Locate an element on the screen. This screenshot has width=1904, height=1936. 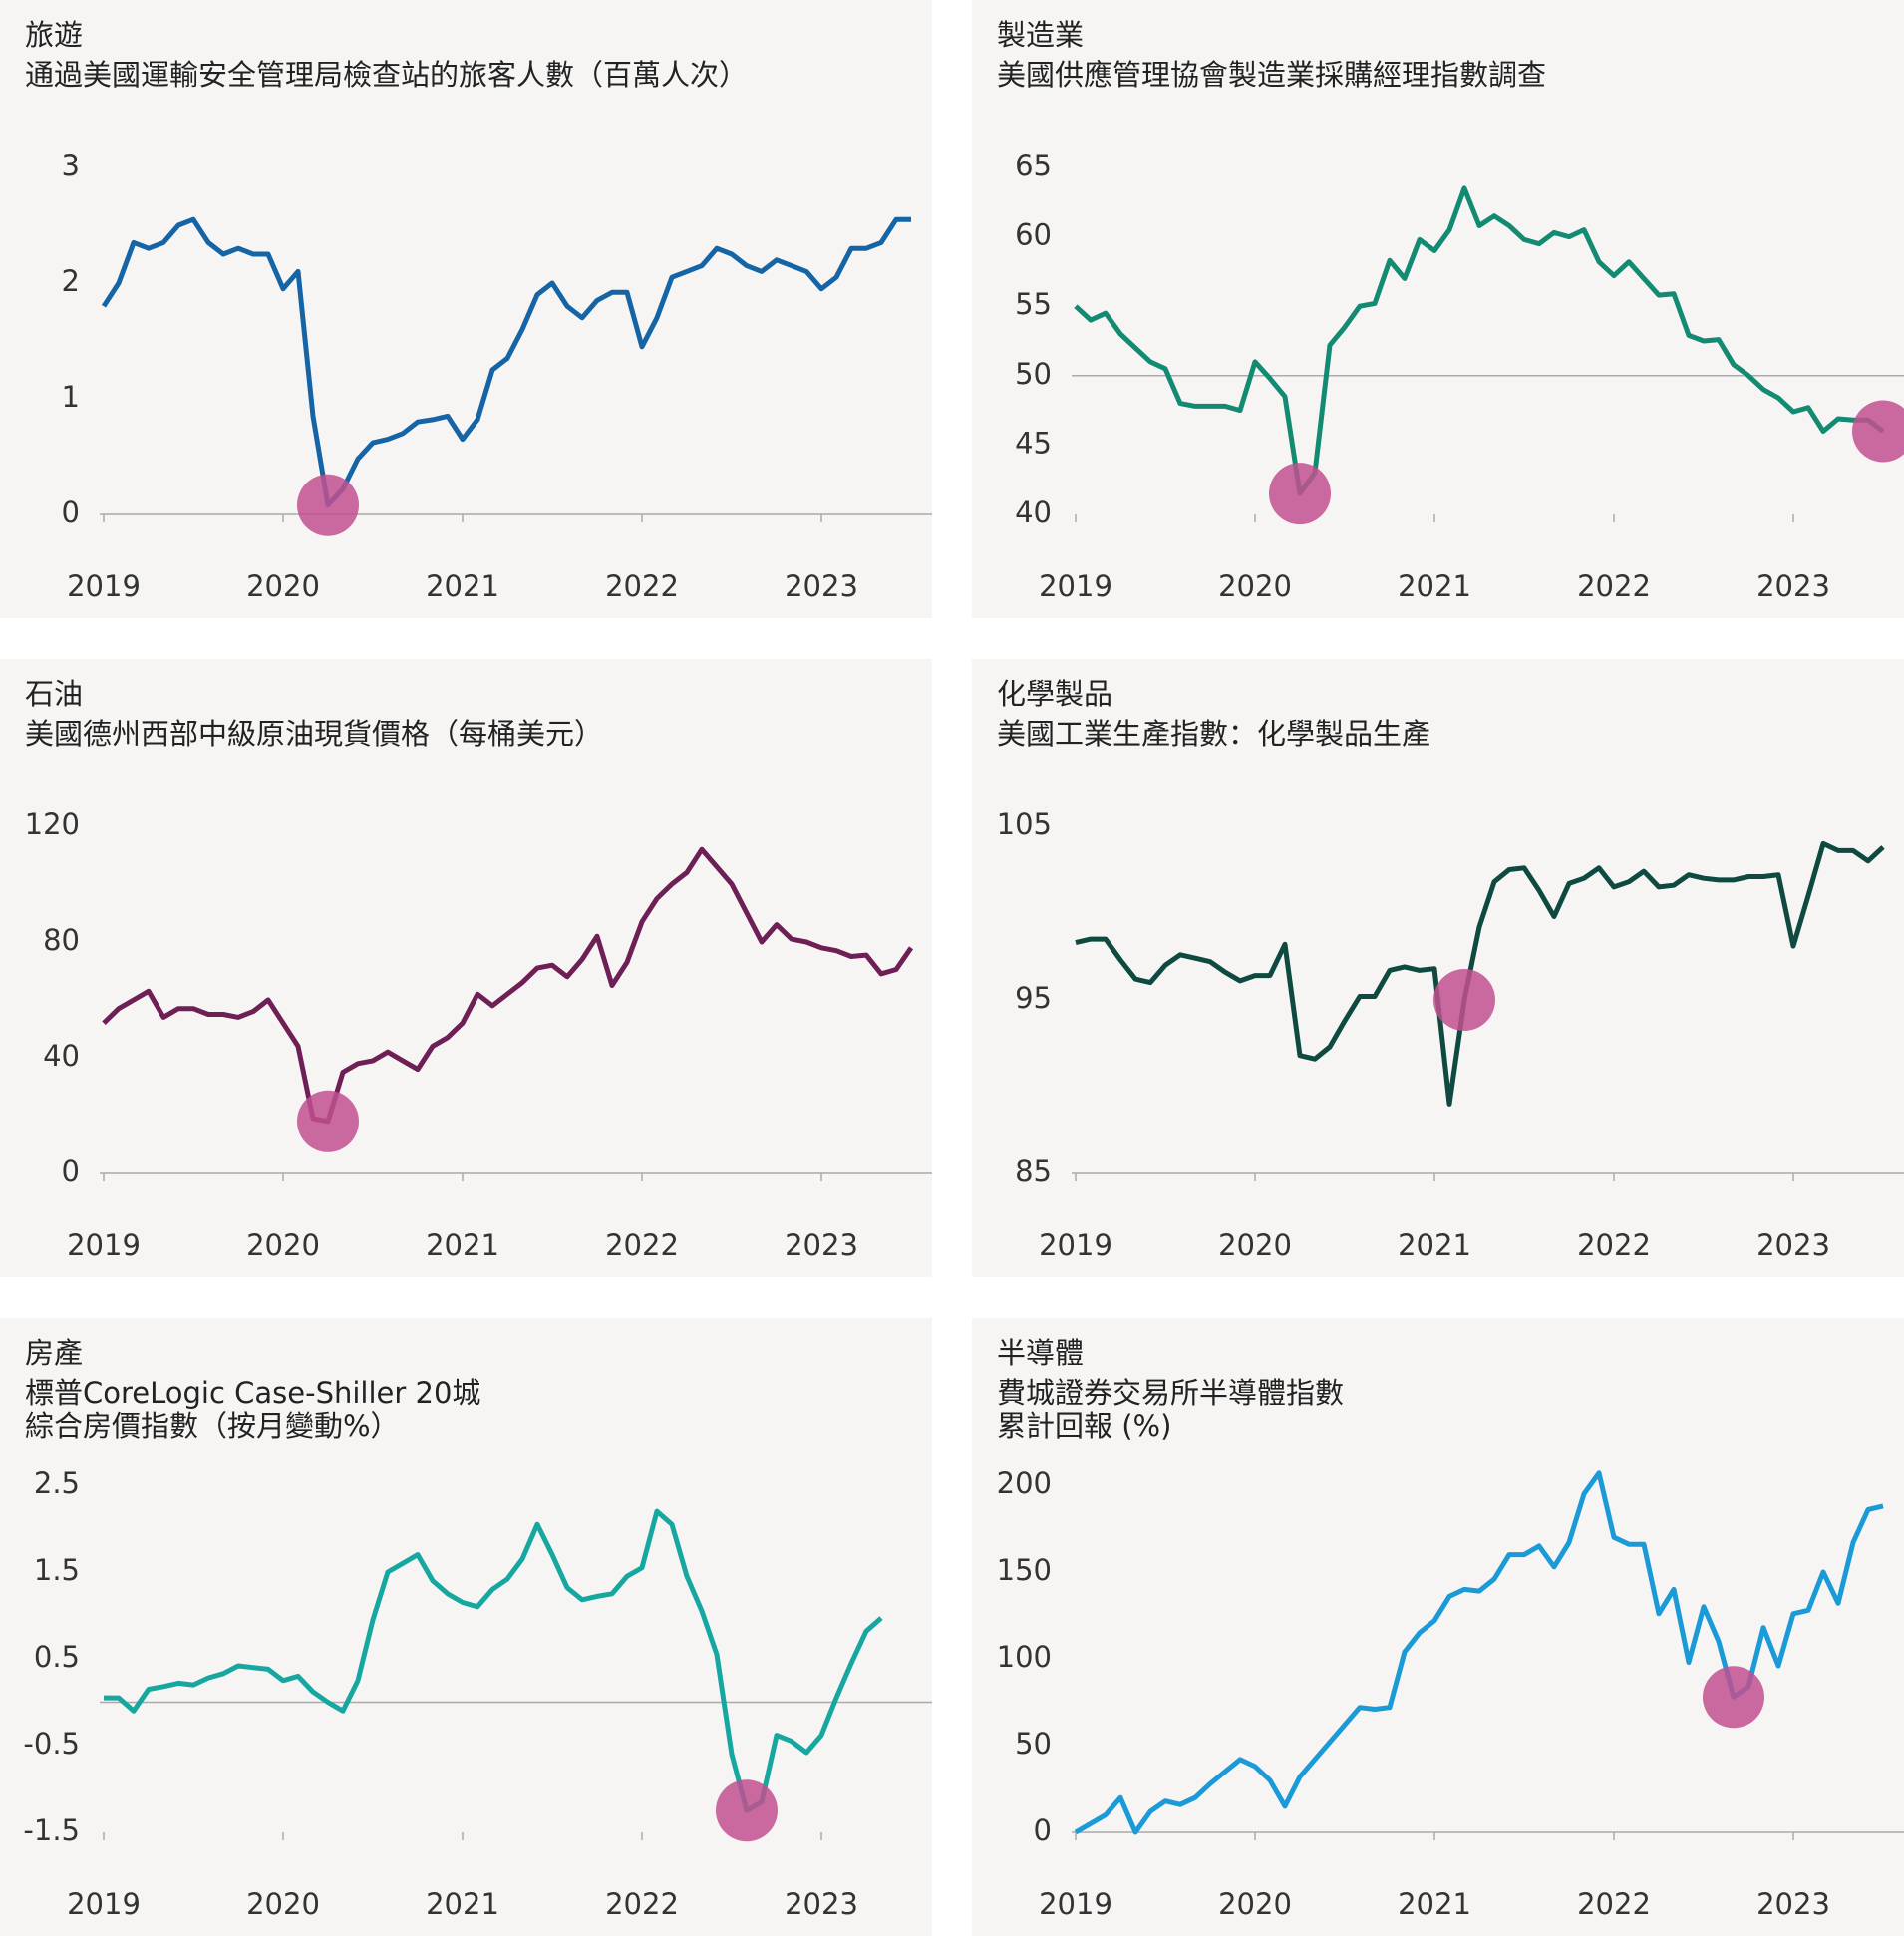
y-tick-label: 0.5 is located at coordinates (57, 1657).